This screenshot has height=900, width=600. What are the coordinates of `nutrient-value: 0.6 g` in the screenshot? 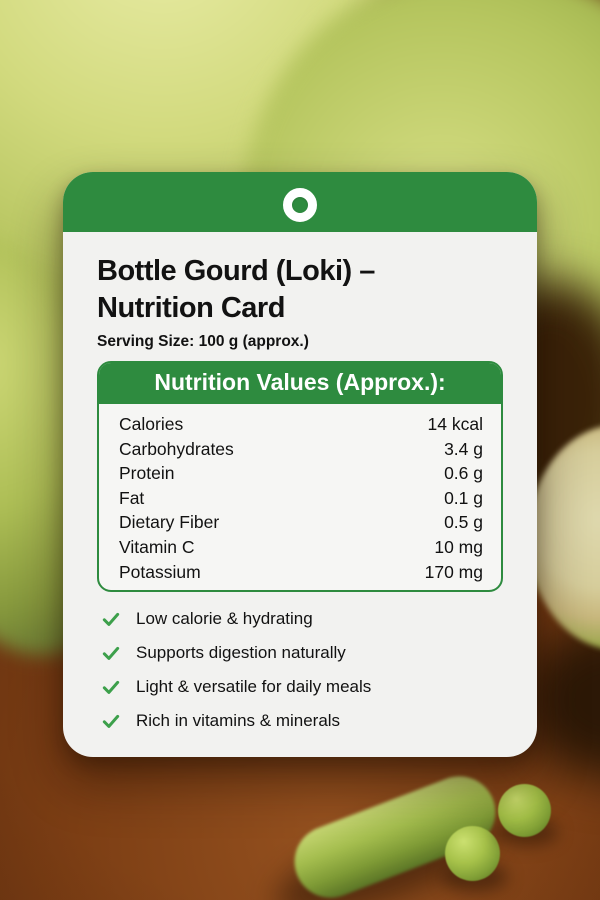 It's located at (463, 473).